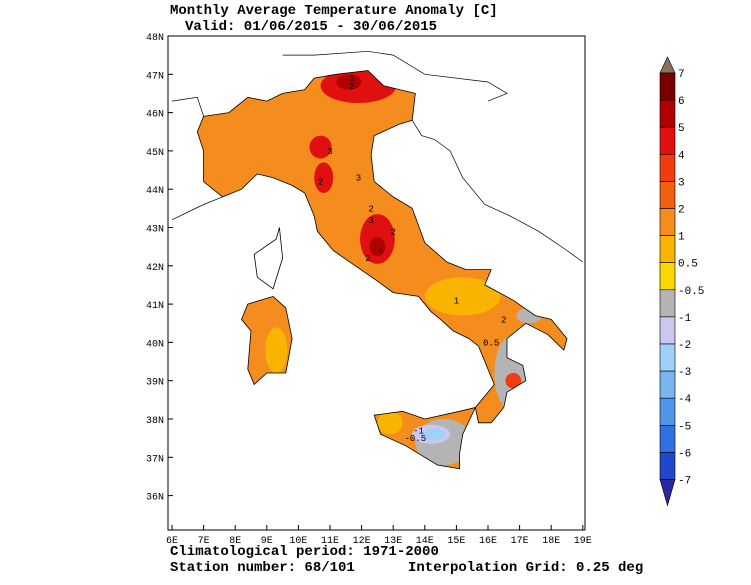 The height and width of the screenshot is (585, 751). I want to click on colorbar-label: 1, so click(681, 238).